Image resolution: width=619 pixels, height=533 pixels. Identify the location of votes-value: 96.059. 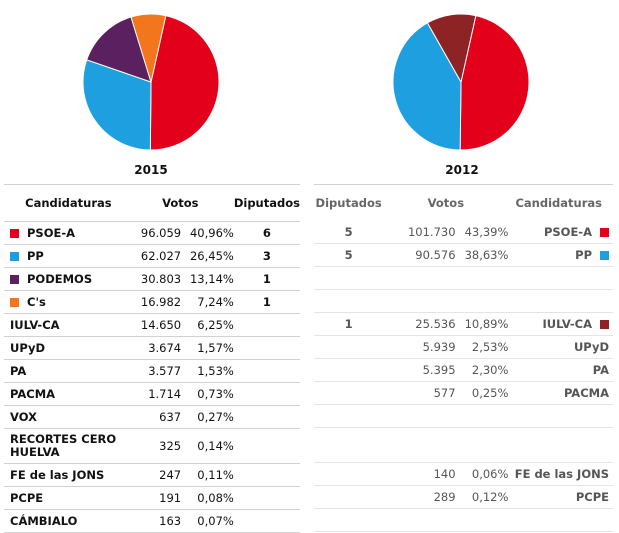
(154, 233).